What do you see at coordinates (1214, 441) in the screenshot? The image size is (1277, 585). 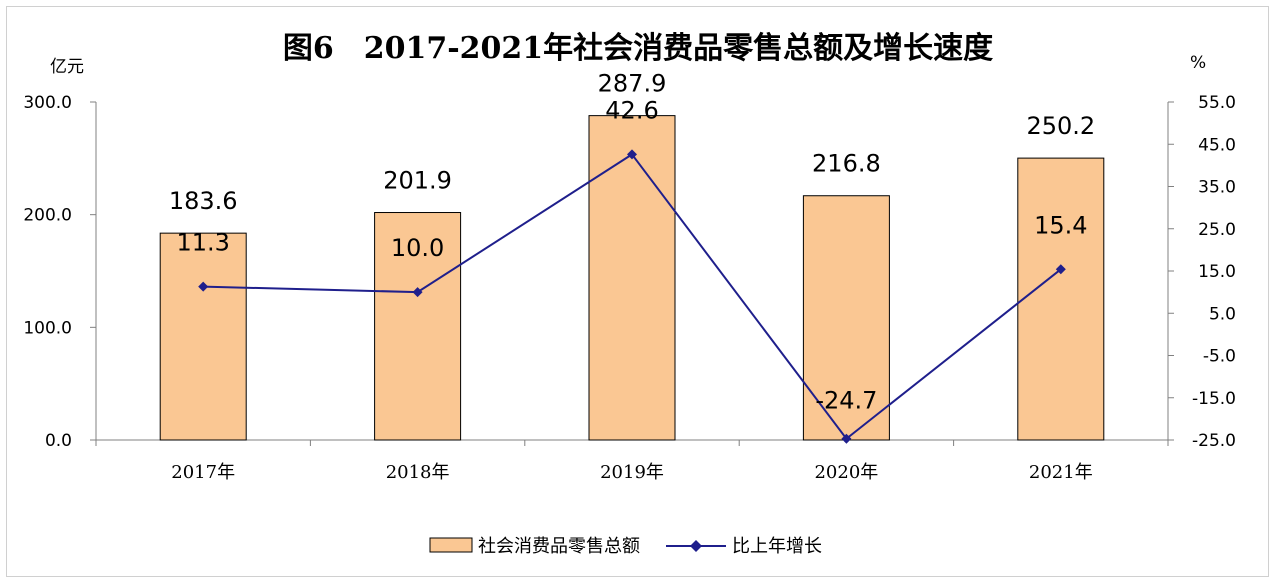 I see `right-axis-tick-label: -25.0` at bounding box center [1214, 441].